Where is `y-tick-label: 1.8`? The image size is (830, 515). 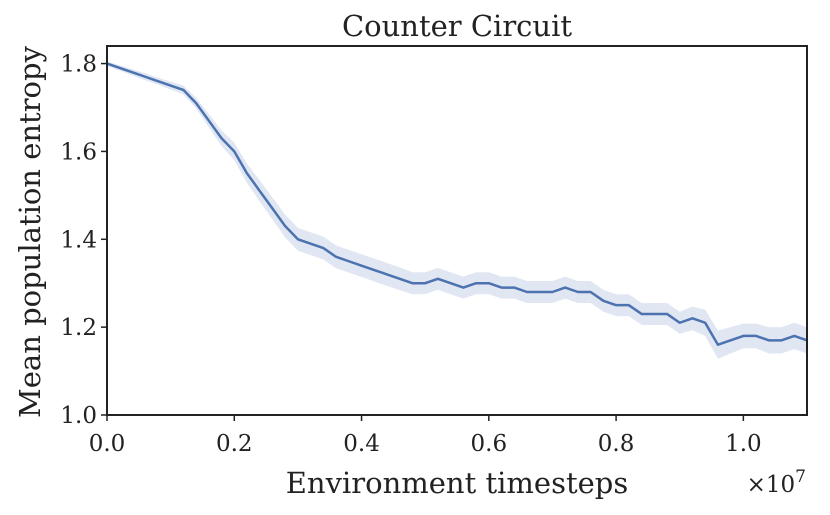
y-tick-label: 1.8 is located at coordinates (78, 65).